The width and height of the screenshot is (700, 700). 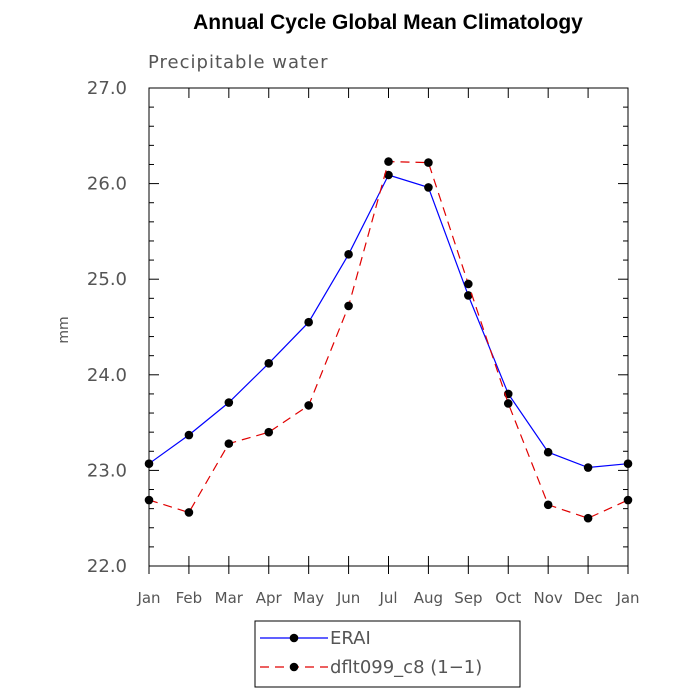 I want to click on chart-title: Annual Cycle Global Mean Climatology, so click(x=388, y=22).